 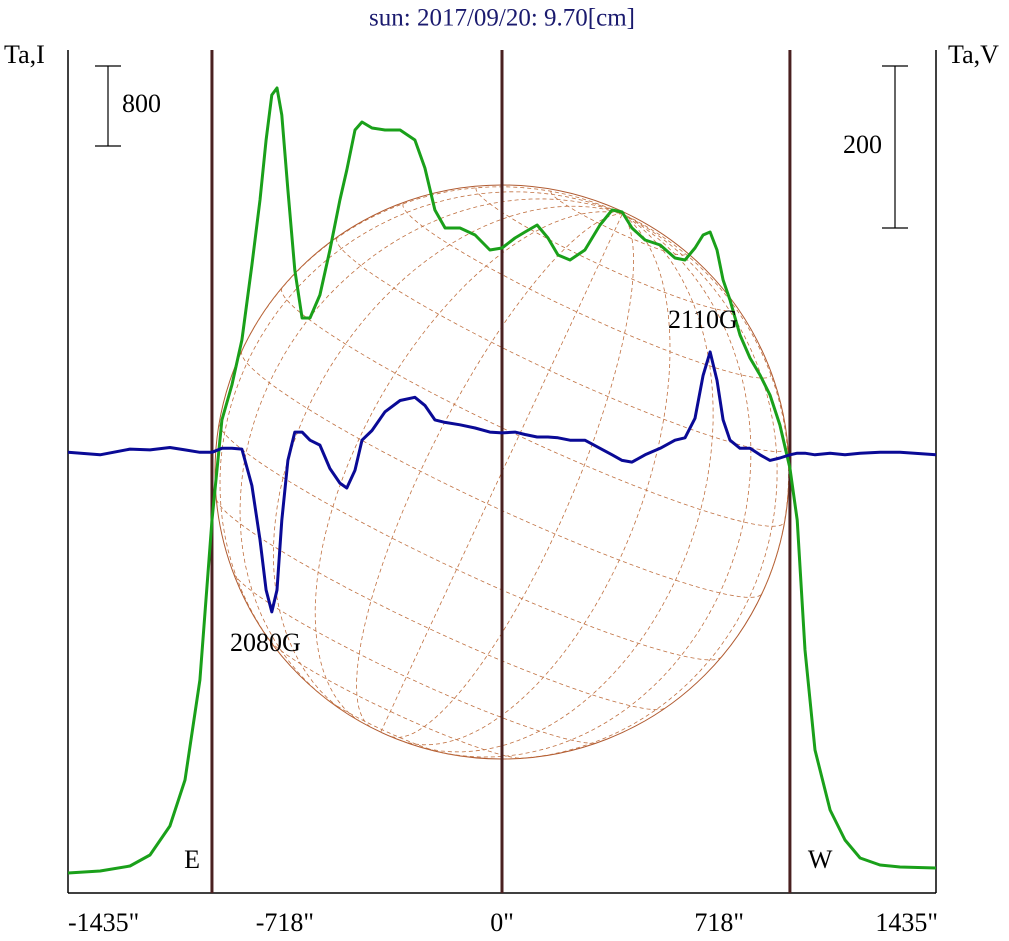 I want to click on x-tick-label: 0", so click(x=502, y=922).